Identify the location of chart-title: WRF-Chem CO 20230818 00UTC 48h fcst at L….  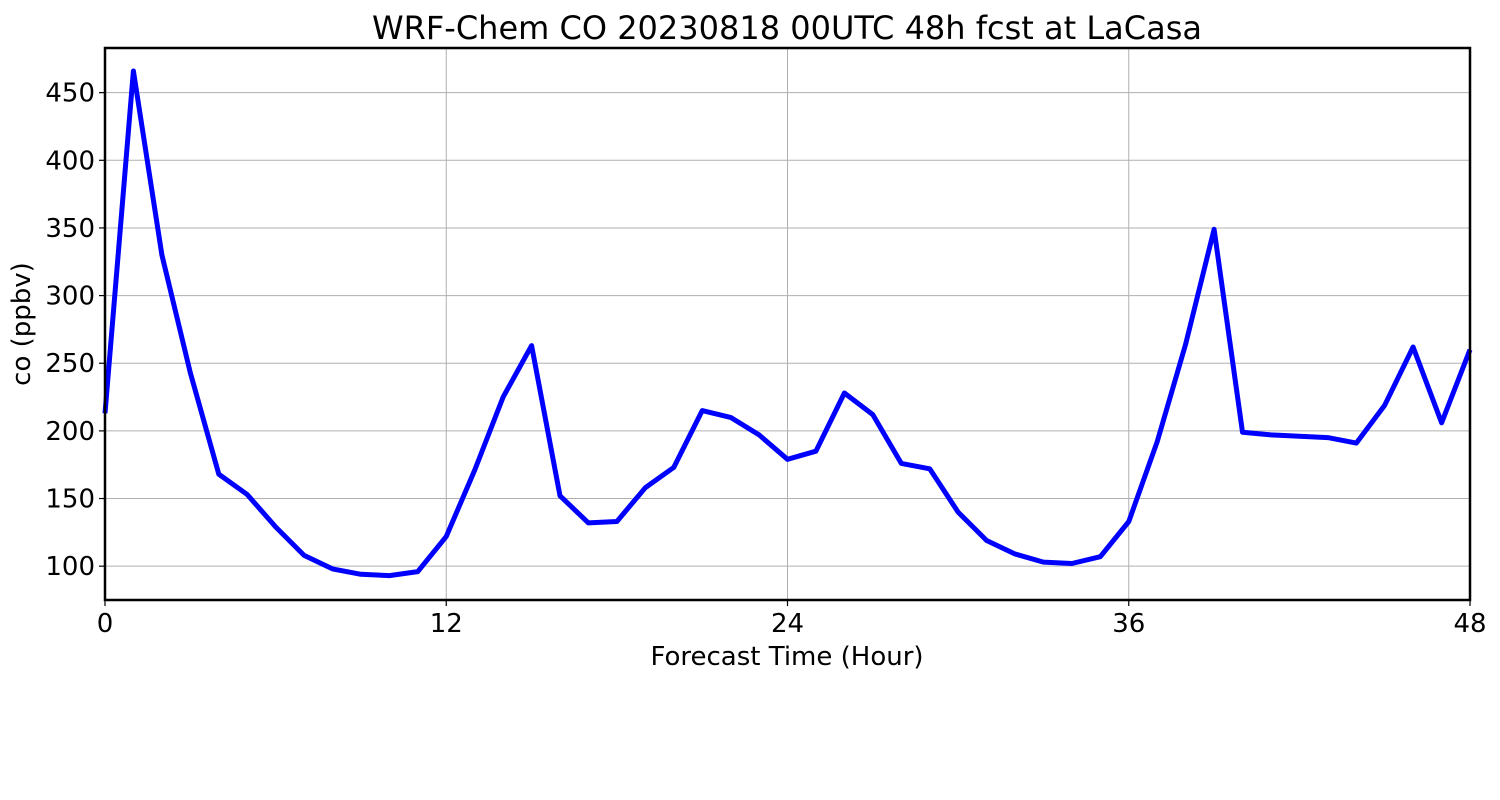
(787, 28).